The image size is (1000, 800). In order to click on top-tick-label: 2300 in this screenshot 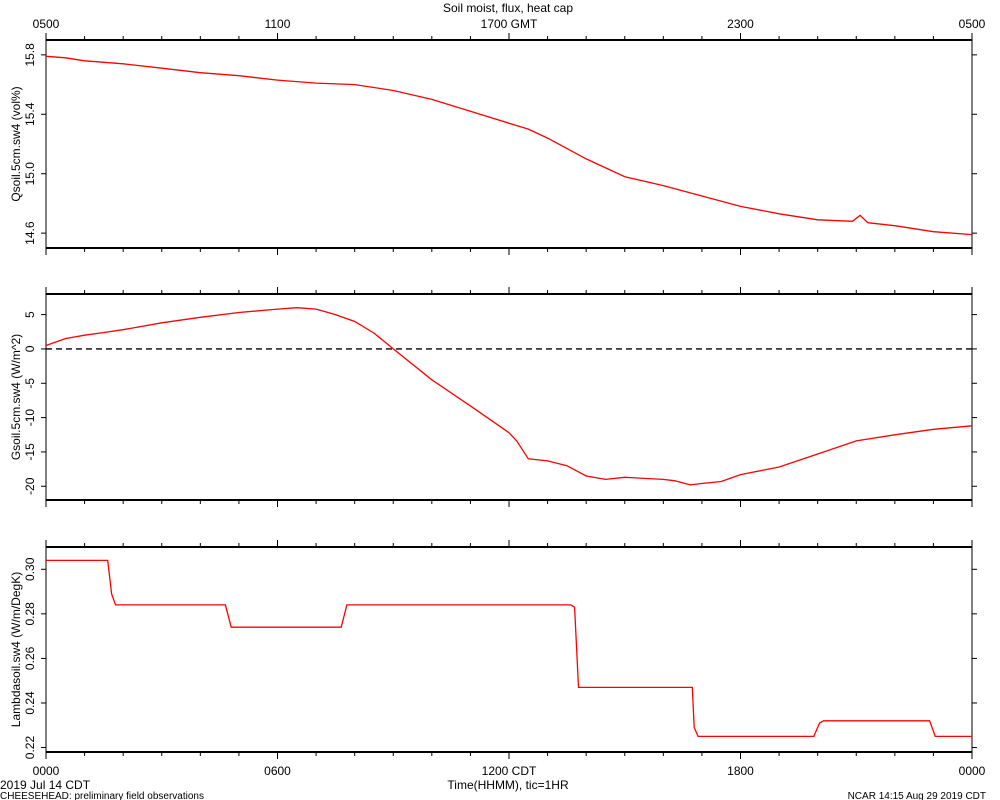, I will do `click(740, 24)`.